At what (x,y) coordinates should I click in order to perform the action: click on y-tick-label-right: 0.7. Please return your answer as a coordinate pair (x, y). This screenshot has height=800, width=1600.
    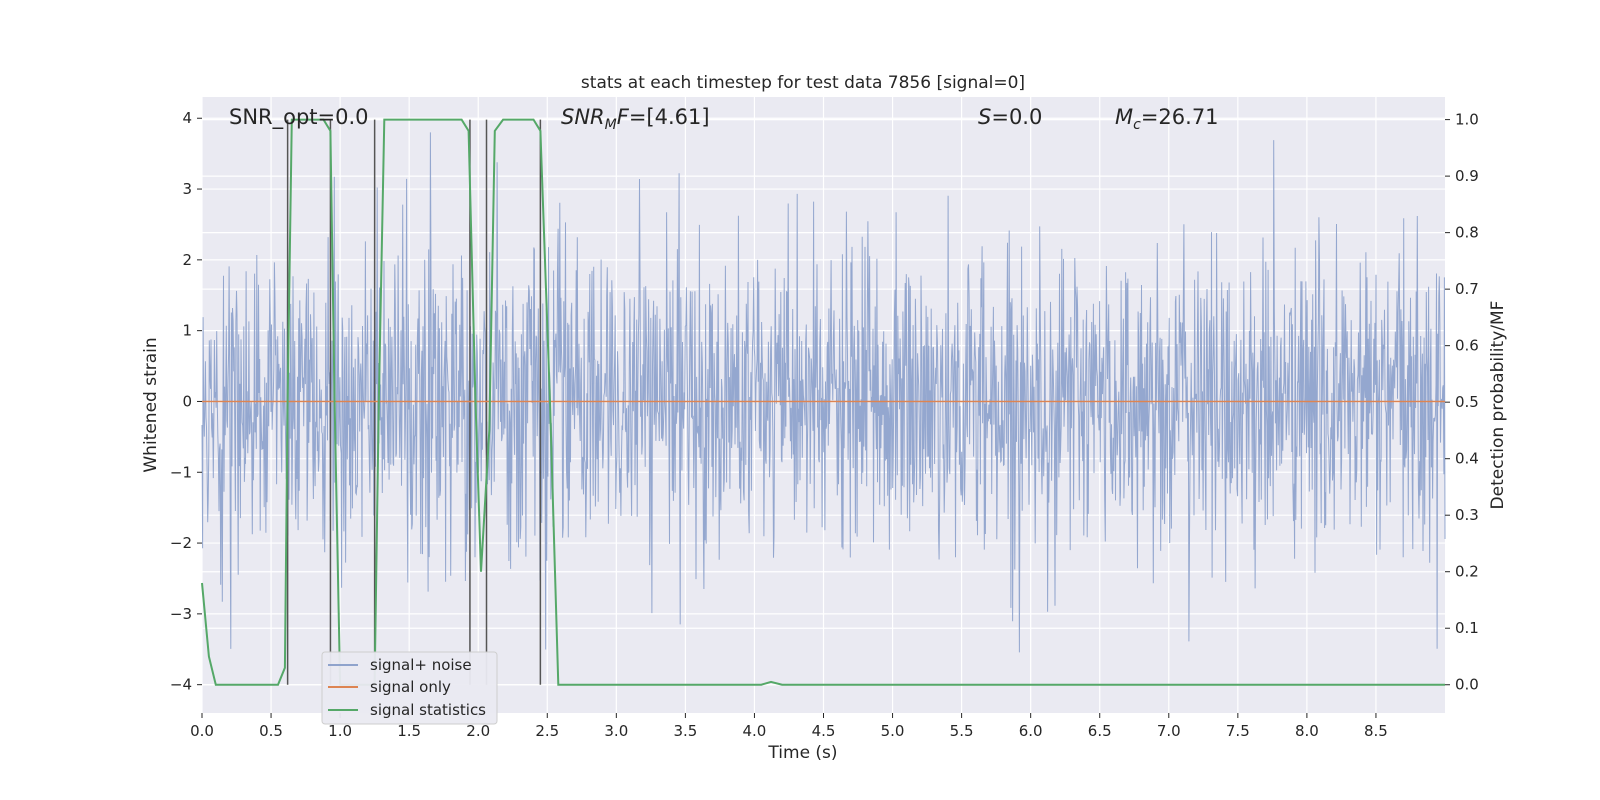
    Looking at the image, I should click on (1467, 289).